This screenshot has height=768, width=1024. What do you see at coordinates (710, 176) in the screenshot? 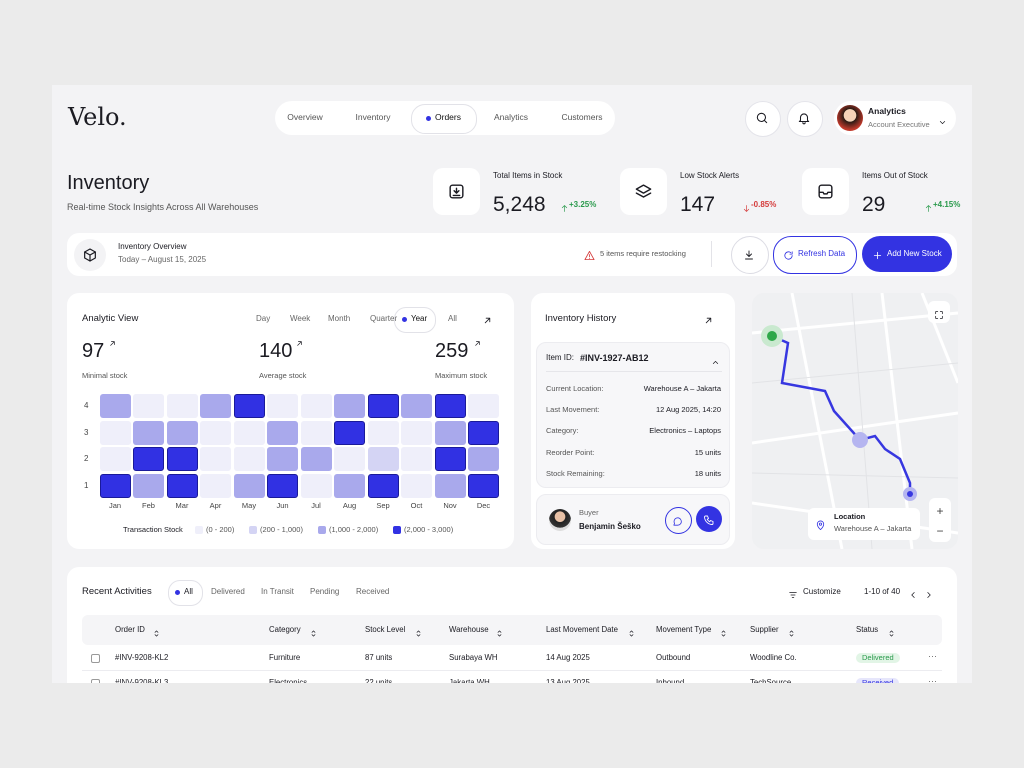
I see `stat-label: Low Stock Alerts` at bounding box center [710, 176].